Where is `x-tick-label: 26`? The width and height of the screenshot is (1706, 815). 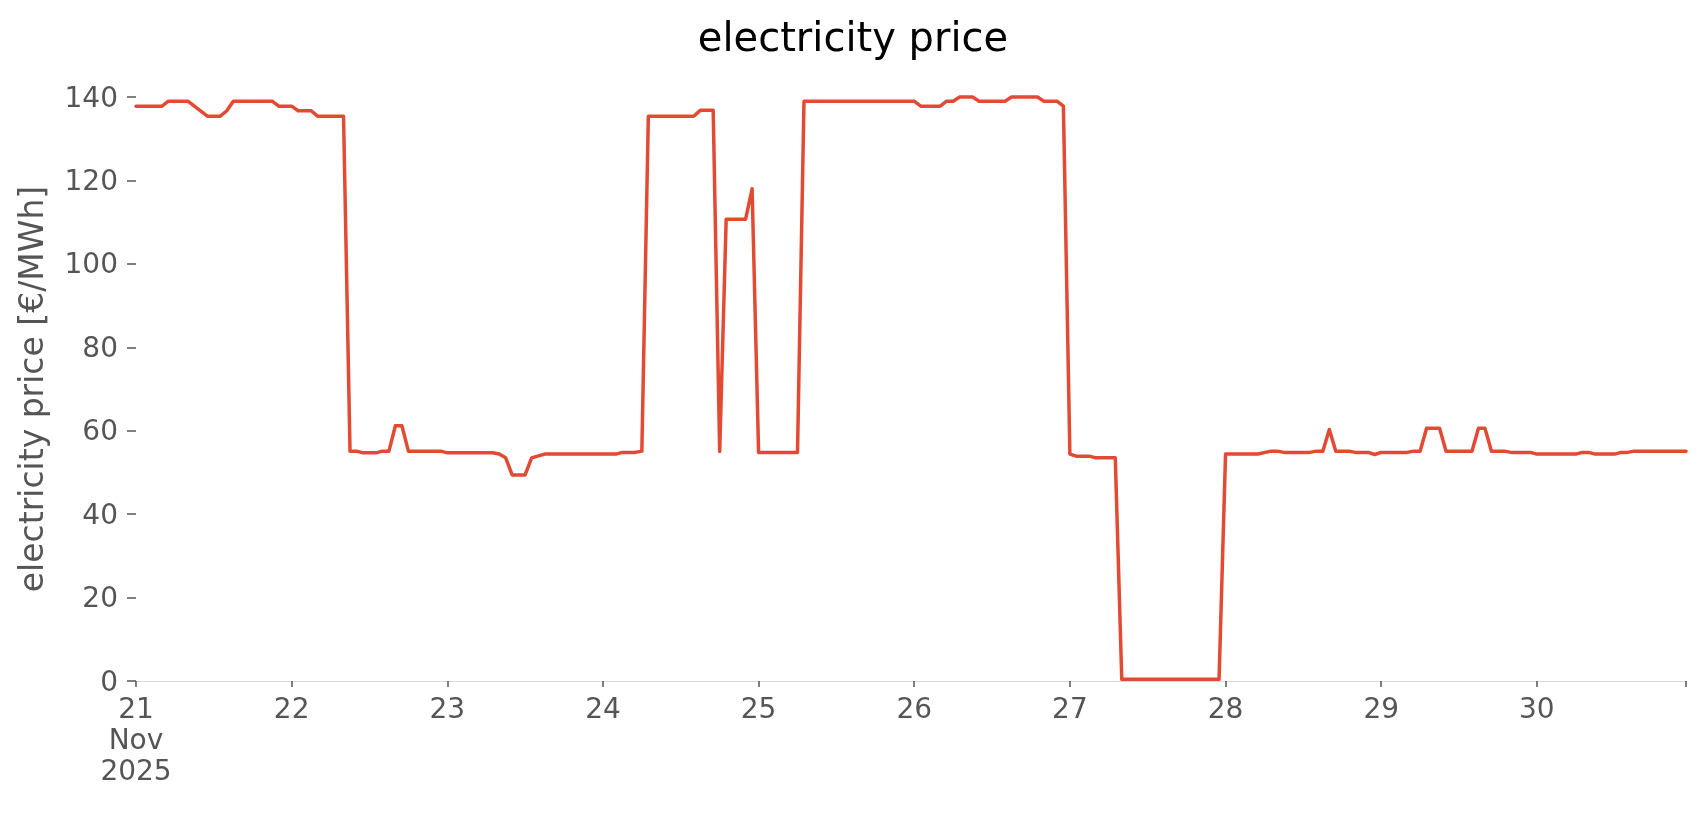
x-tick-label: 26 is located at coordinates (914, 708).